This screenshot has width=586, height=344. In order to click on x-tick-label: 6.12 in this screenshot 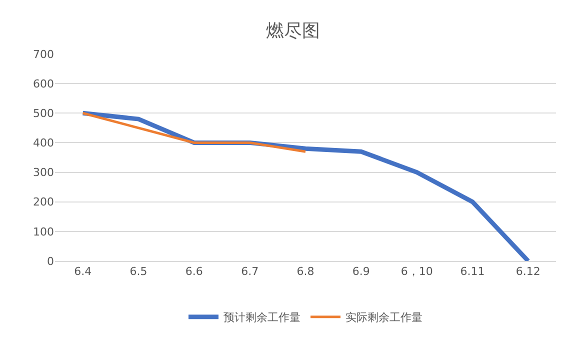, I will do `click(528, 271)`.